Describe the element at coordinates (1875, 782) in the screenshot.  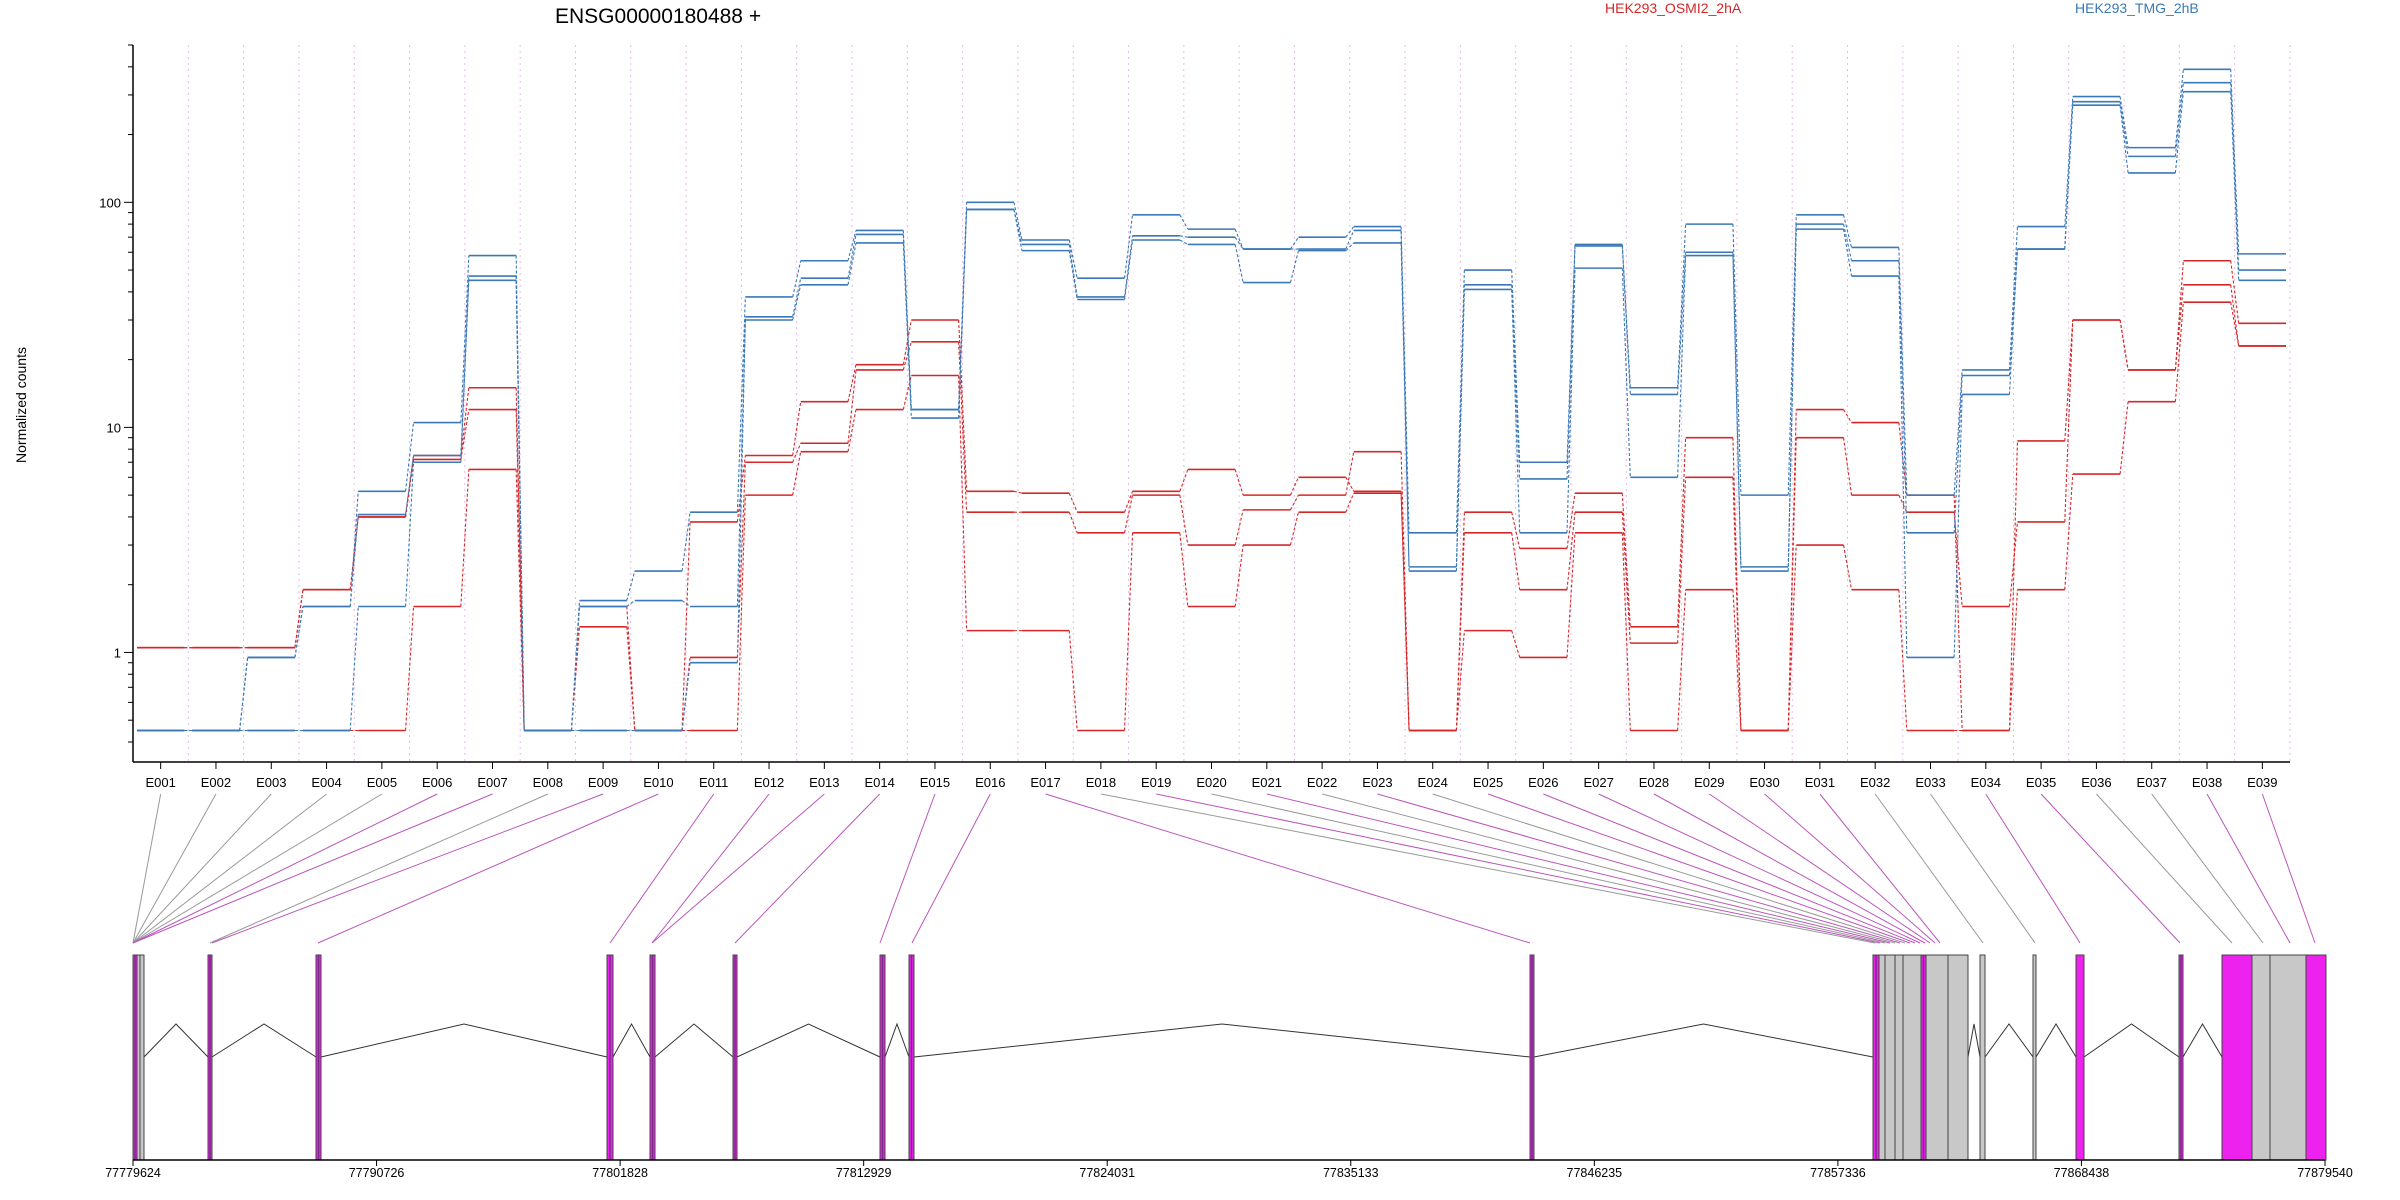
I see `exon-label: E032` at that location.